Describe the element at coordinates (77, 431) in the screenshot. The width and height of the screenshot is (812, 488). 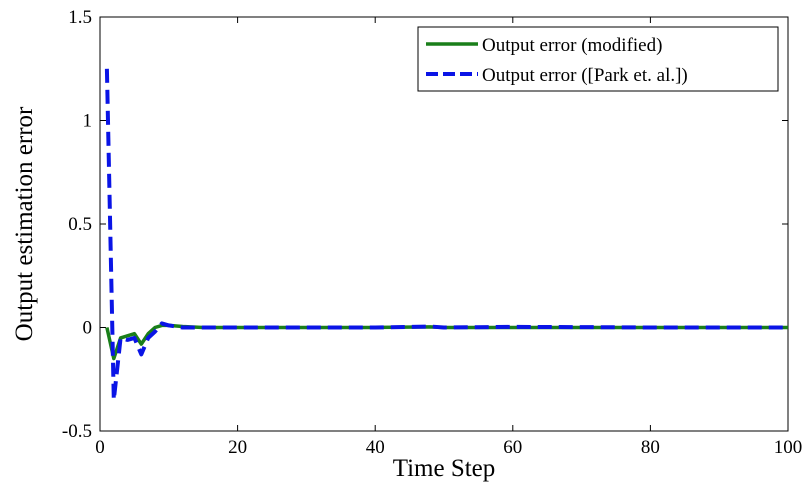
I see `y-tick-label: -0.5` at that location.